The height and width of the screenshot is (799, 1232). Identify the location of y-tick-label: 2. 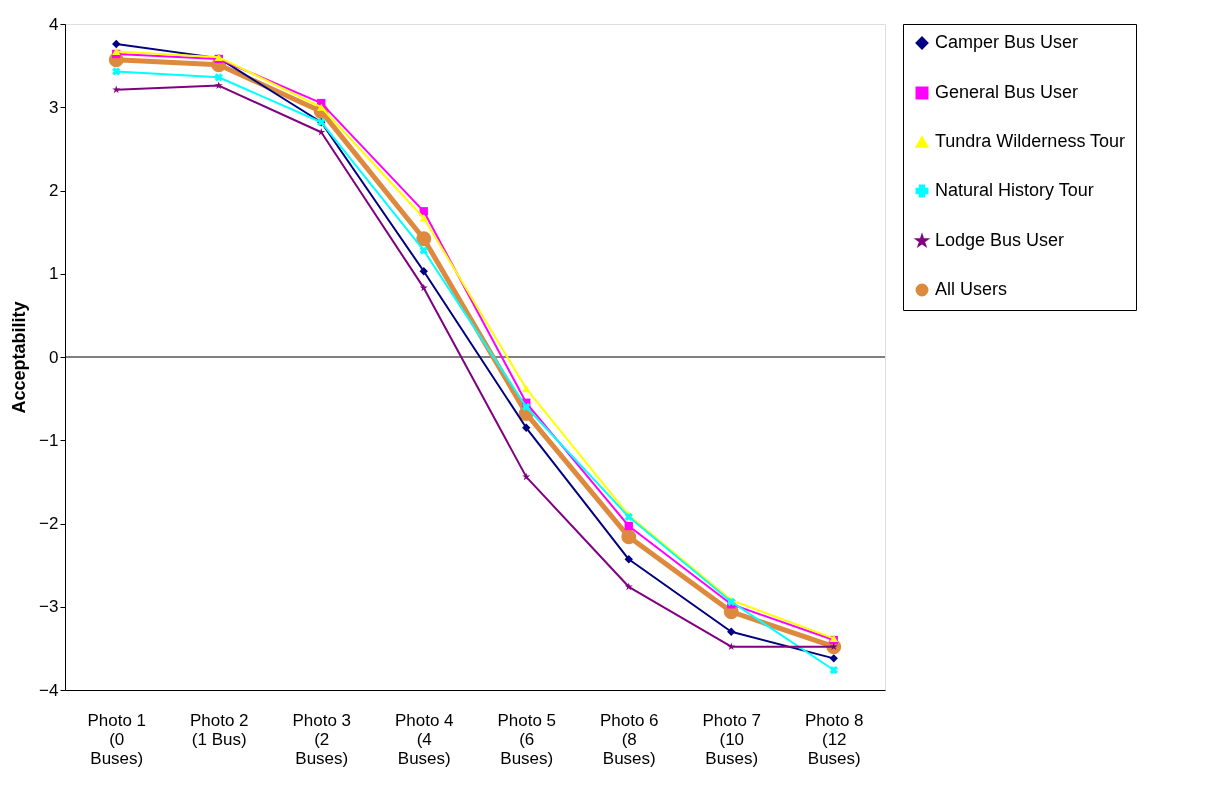
(54, 190).